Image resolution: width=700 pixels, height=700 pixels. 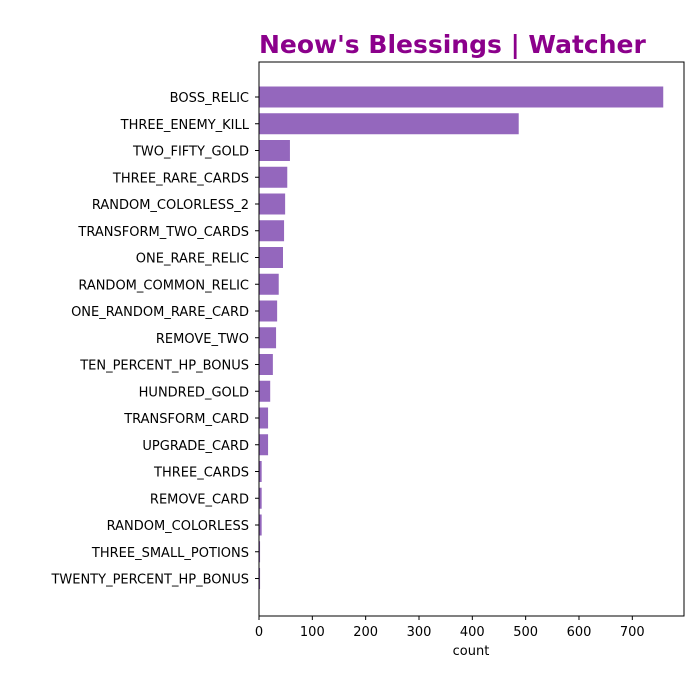 What do you see at coordinates (202, 339) in the screenshot?
I see `y-tick-label: REMOVE_TWO` at bounding box center [202, 339].